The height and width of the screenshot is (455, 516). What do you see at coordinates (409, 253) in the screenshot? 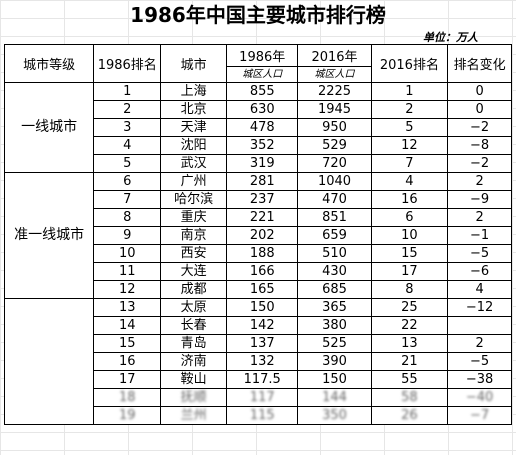
I see `rank-2016-cell: 15` at bounding box center [409, 253].